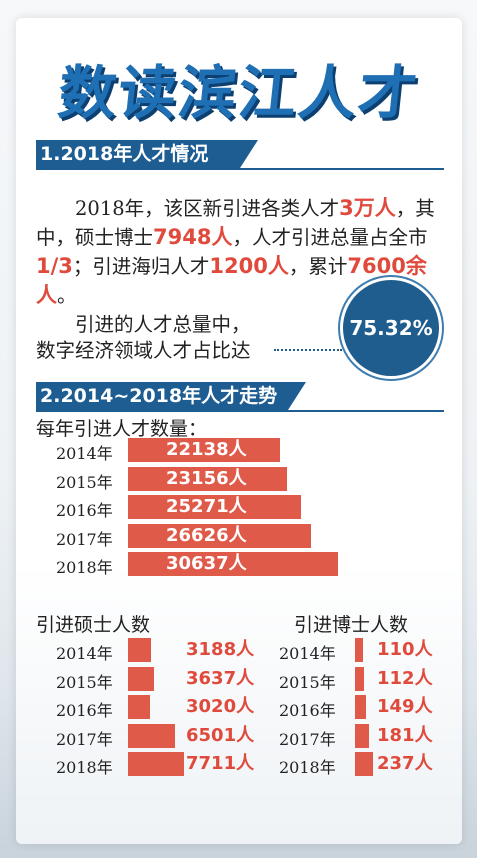 This screenshot has height=858, width=477. I want to click on bar-value-label: 149人, so click(405, 706).